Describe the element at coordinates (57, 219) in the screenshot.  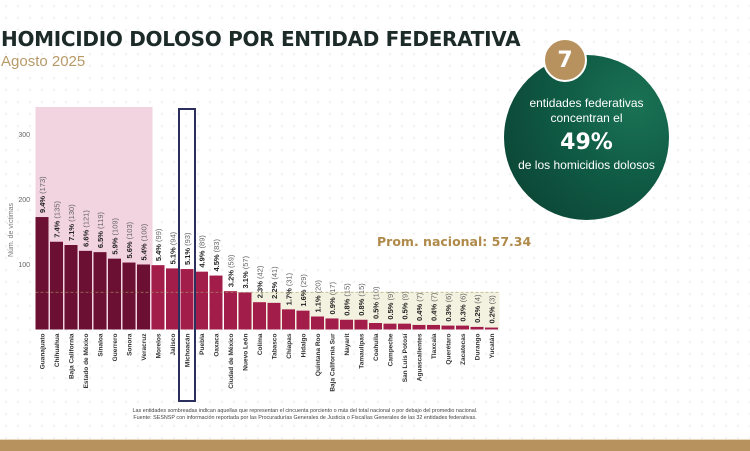
I see `data-label: 7.4% (135)` at that location.